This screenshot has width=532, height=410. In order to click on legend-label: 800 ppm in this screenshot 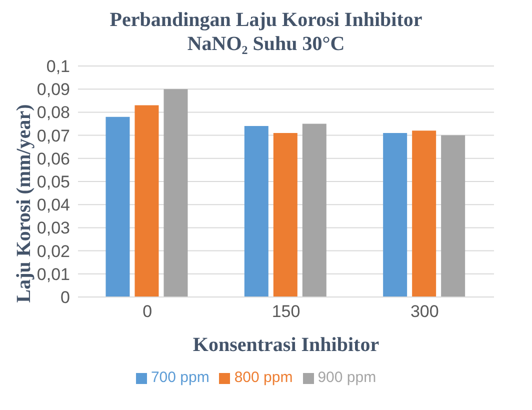, I will do `click(263, 377)`.